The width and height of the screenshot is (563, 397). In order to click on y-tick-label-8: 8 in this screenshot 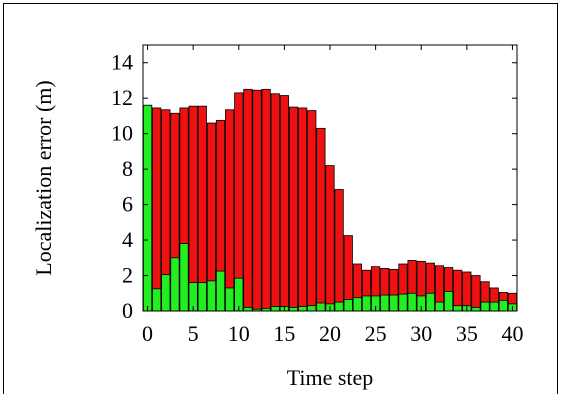, I will do `click(127, 168)`.